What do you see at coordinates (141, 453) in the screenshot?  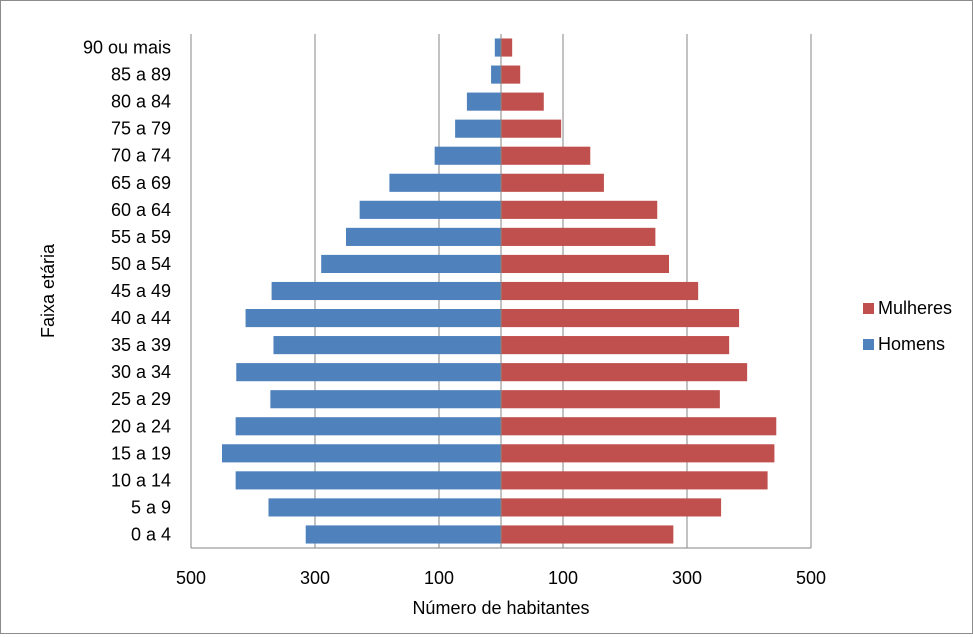 I see `y-tick-label: 15 a 19` at bounding box center [141, 453].